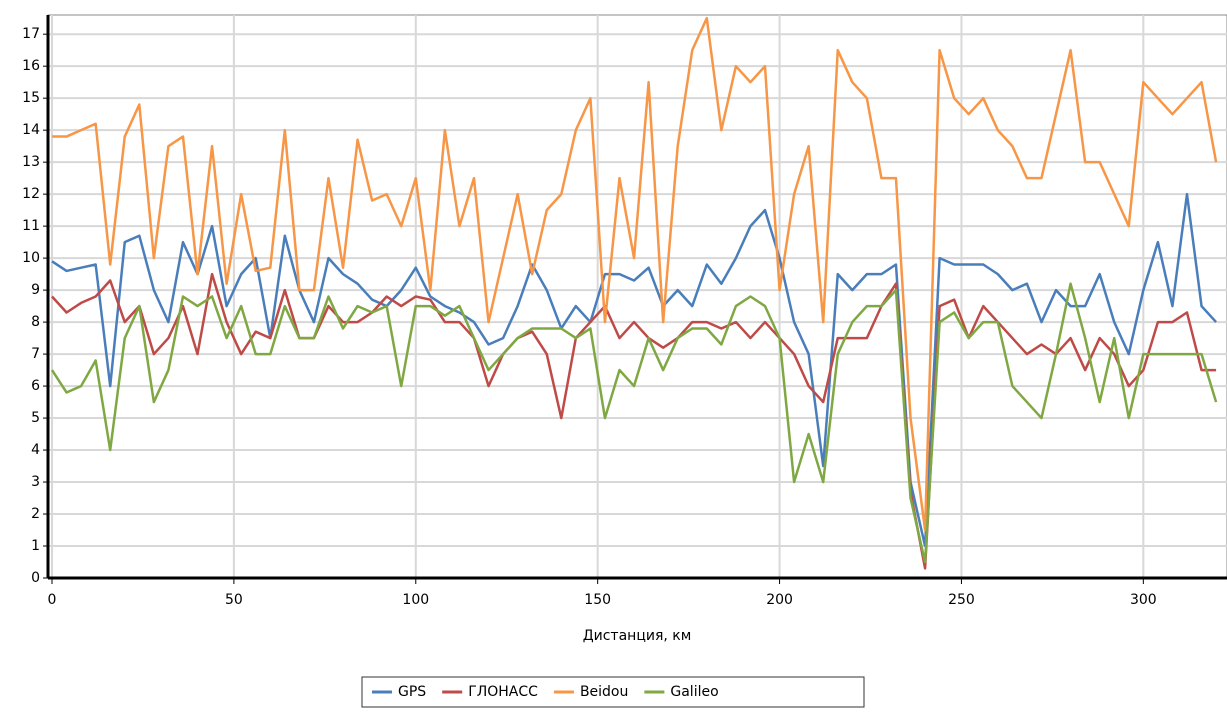  What do you see at coordinates (35, 578) in the screenshot?
I see `y-tick-label: 0` at bounding box center [35, 578].